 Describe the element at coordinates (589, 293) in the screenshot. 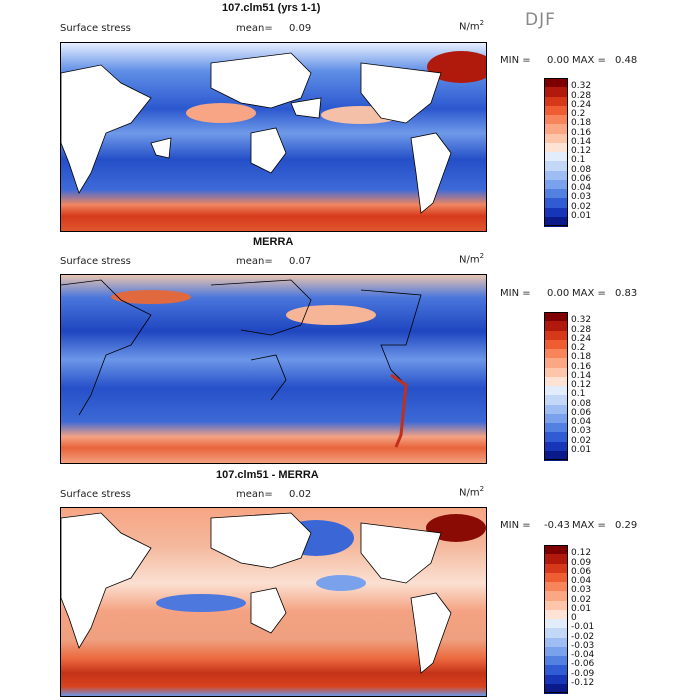

I see `panel-2-max-label: MAX =` at that location.